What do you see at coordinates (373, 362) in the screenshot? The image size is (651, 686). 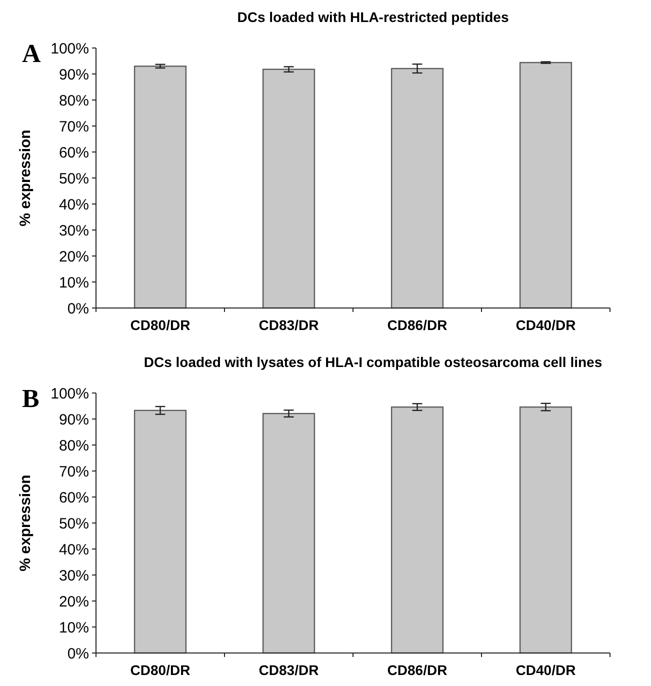 I see `chart-title: DCs loaded with lysates of HLA-I compatible osteosarcoma cell lines` at bounding box center [373, 362].